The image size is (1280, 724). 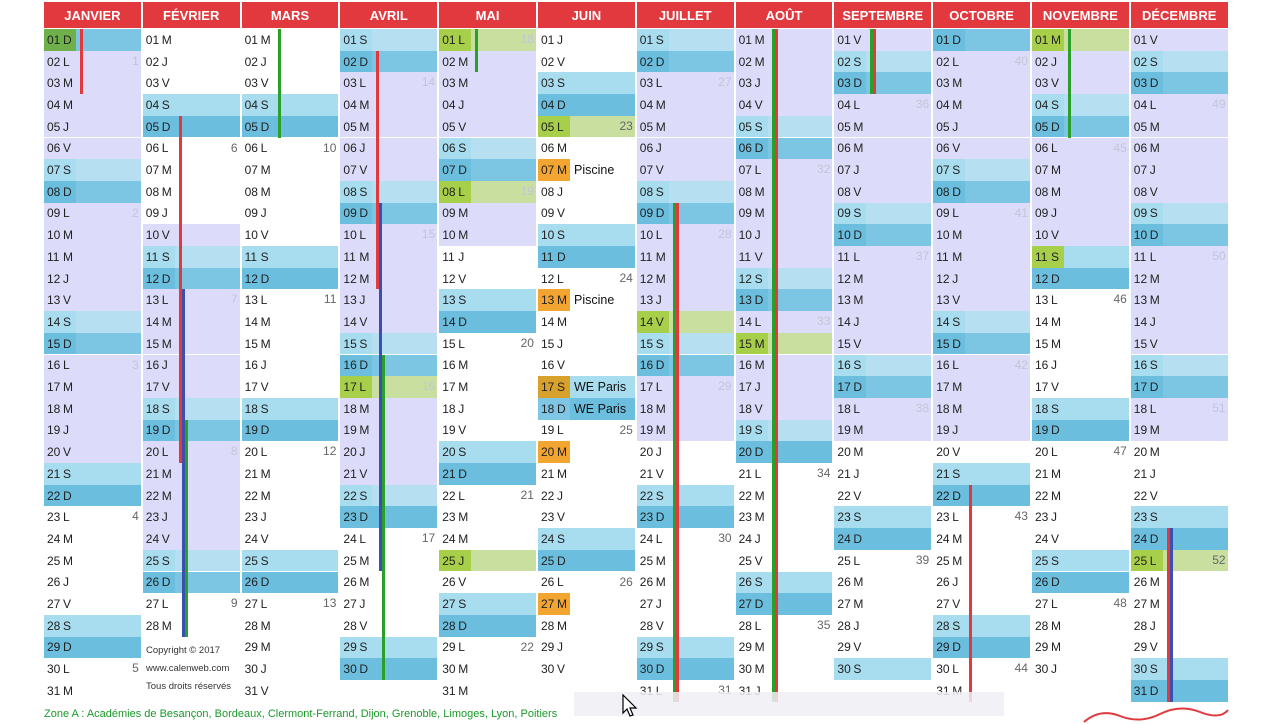 I want to click on day-cell: 27 L 9, so click(x=191, y=604).